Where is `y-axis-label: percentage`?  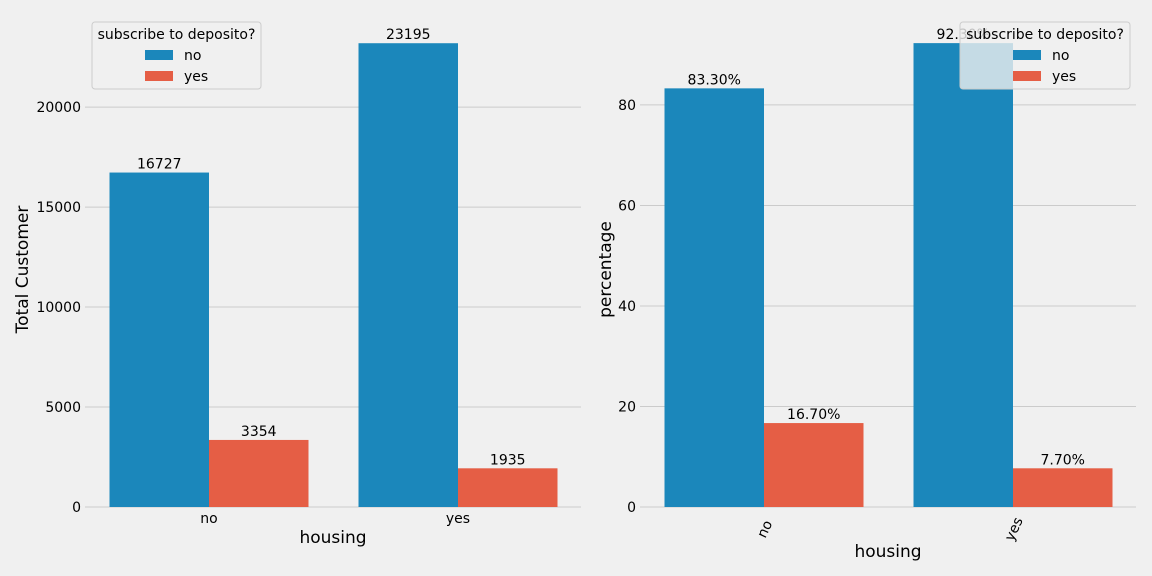 y-axis-label: percentage is located at coordinates (606, 269).